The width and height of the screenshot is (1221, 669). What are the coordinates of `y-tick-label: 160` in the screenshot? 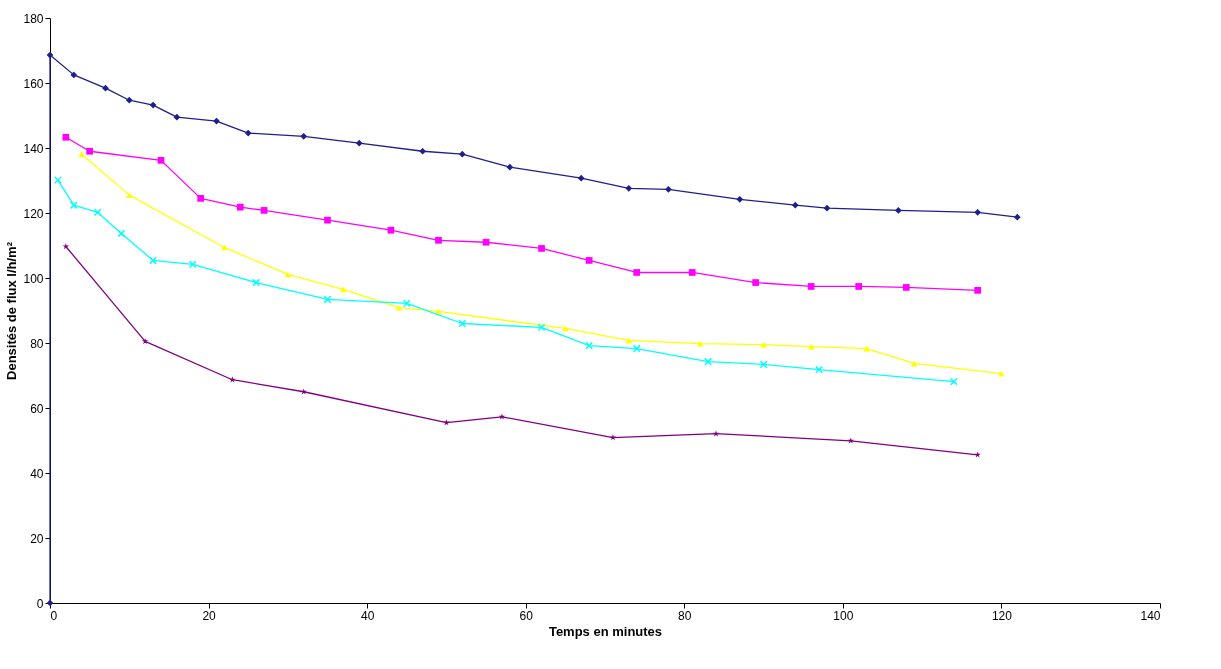 It's located at (33, 83).